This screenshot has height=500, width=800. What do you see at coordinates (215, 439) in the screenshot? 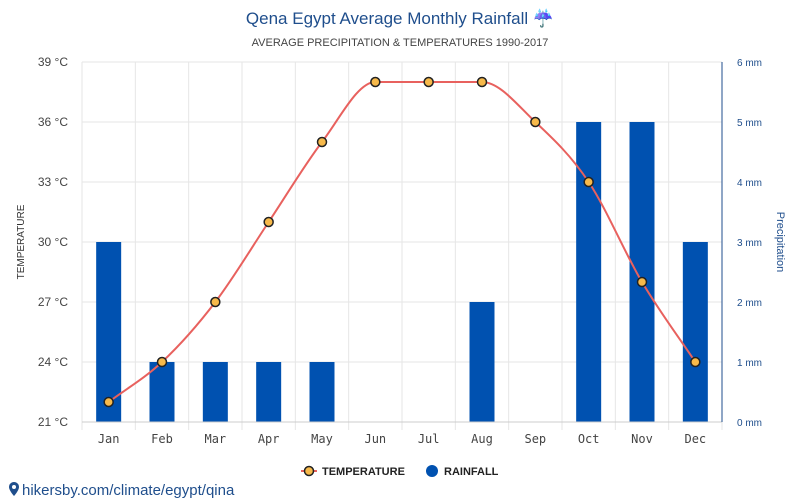
I see `x-tick-label: Mar` at bounding box center [215, 439].